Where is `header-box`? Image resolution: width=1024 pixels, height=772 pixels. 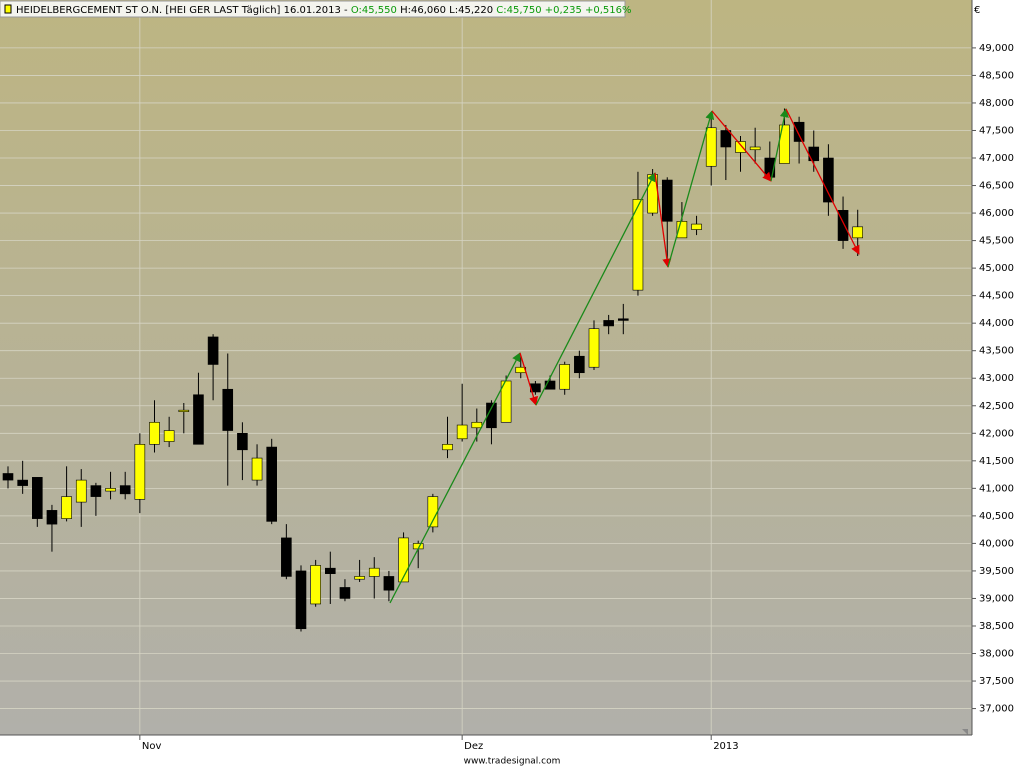
header-box is located at coordinates (313, 9).